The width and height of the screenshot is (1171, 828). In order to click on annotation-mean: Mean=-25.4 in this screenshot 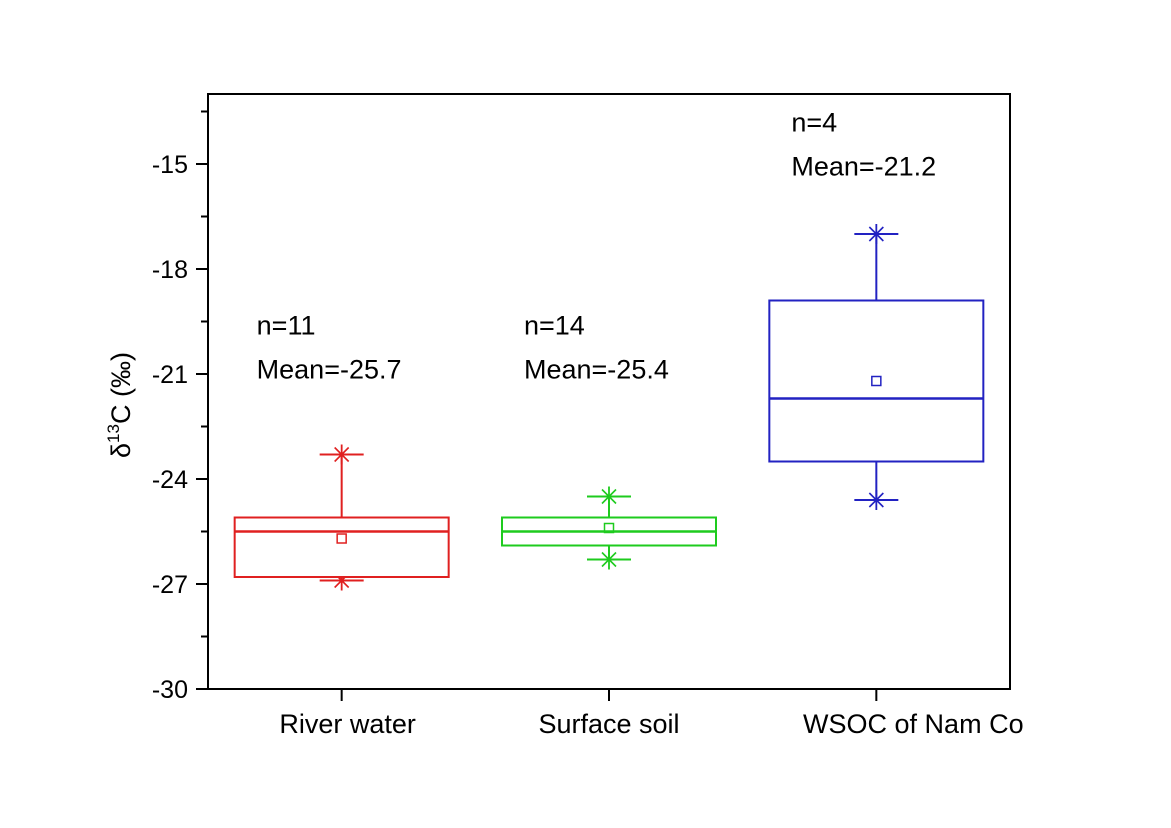, I will do `click(596, 370)`.